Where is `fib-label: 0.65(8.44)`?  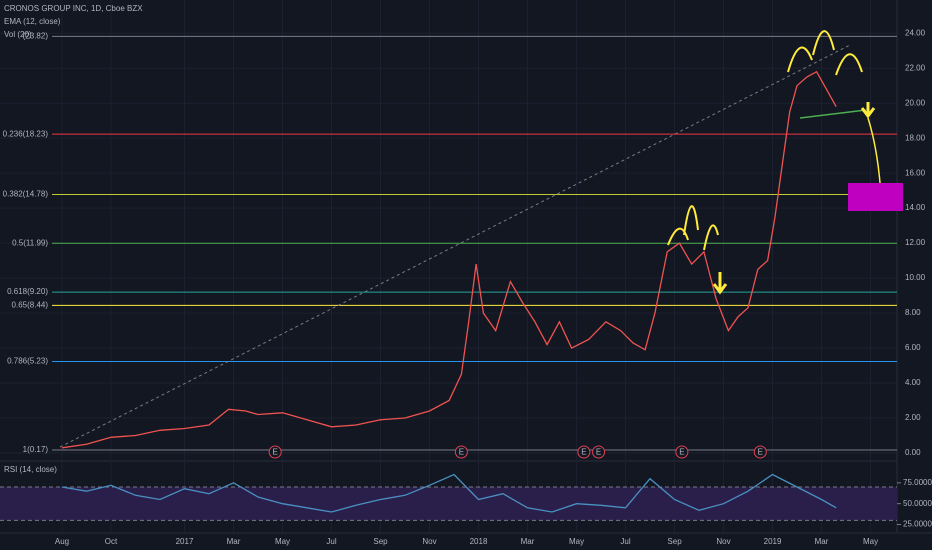 fib-label: 0.65(8.44) is located at coordinates (30, 304).